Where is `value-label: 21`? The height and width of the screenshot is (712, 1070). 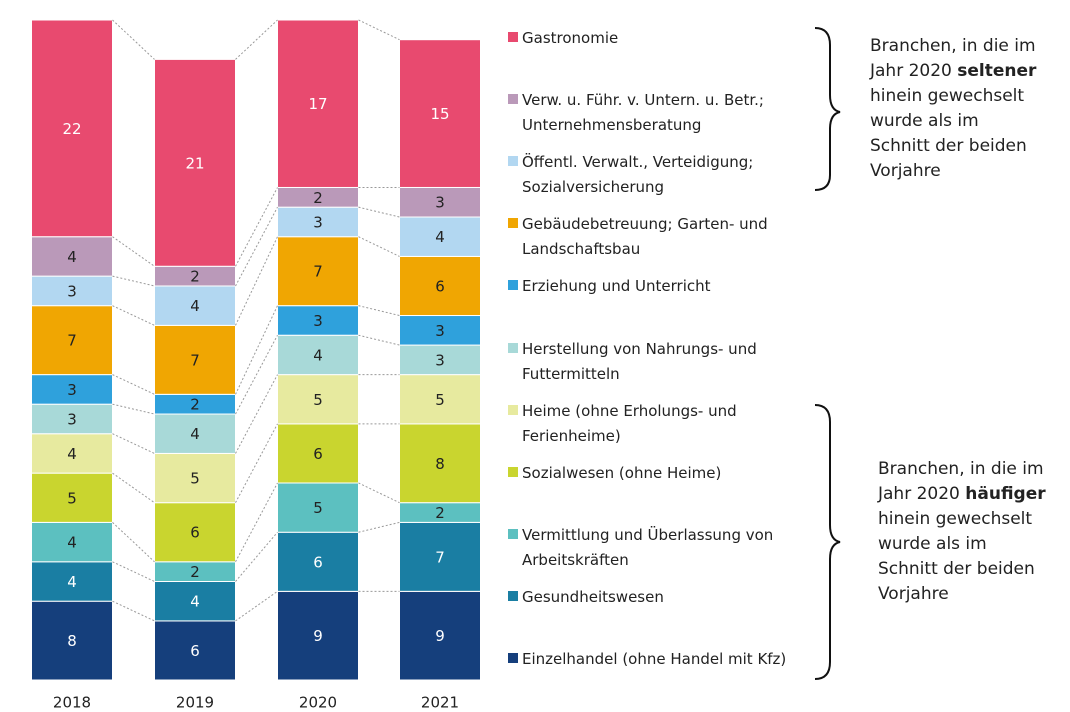
value-label: 21 is located at coordinates (194, 163).